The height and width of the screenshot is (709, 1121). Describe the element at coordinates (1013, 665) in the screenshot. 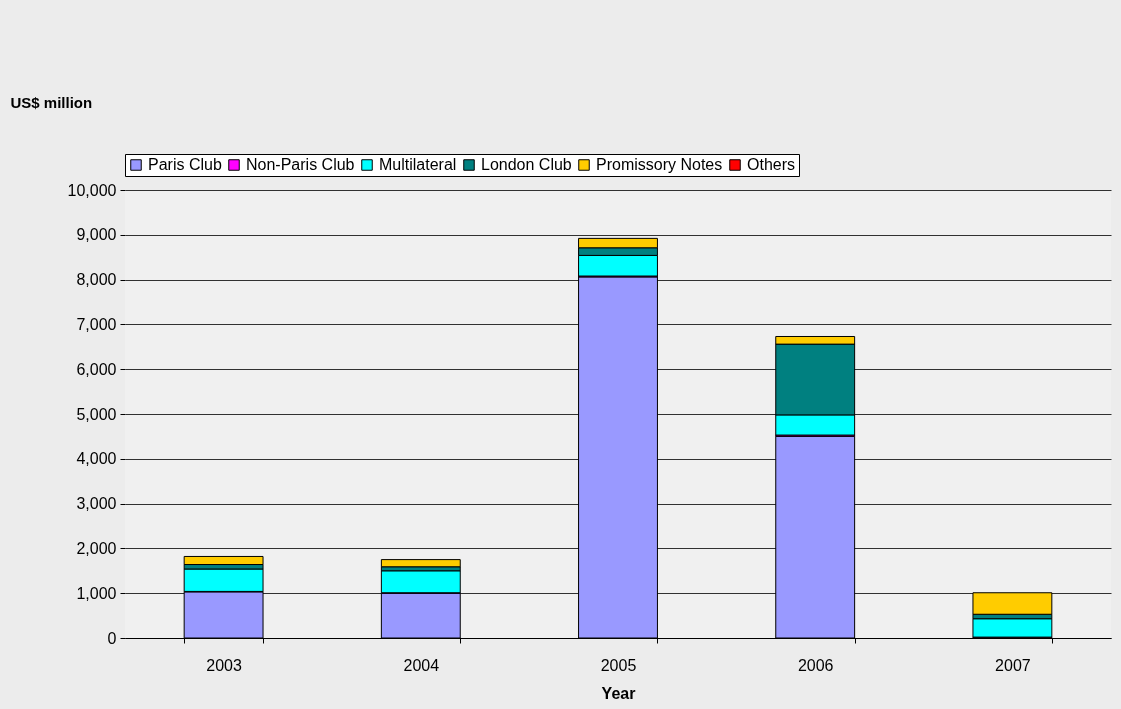

I see `x-tick-label: 2007` at that location.